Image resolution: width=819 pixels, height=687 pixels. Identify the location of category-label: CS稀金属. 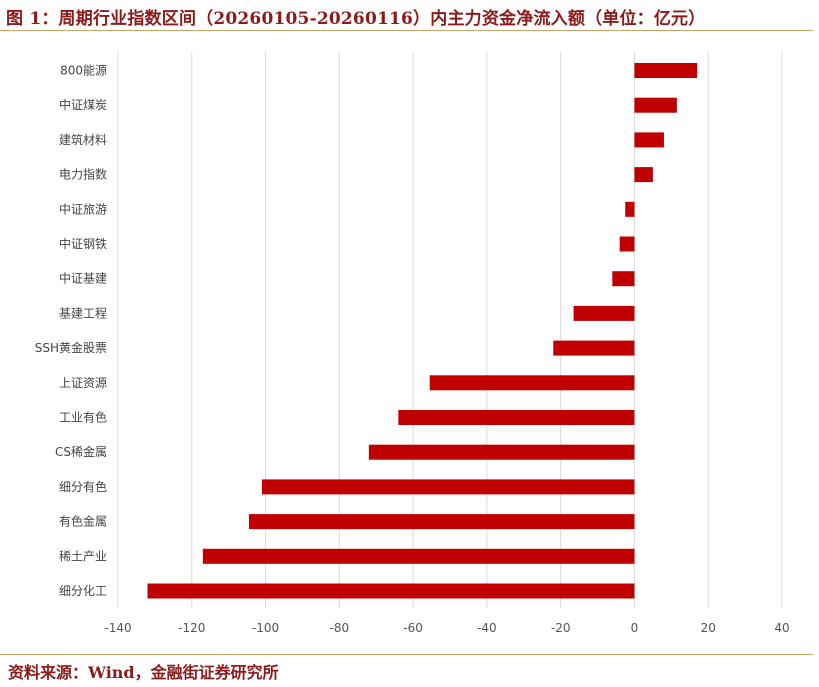
(81, 451).